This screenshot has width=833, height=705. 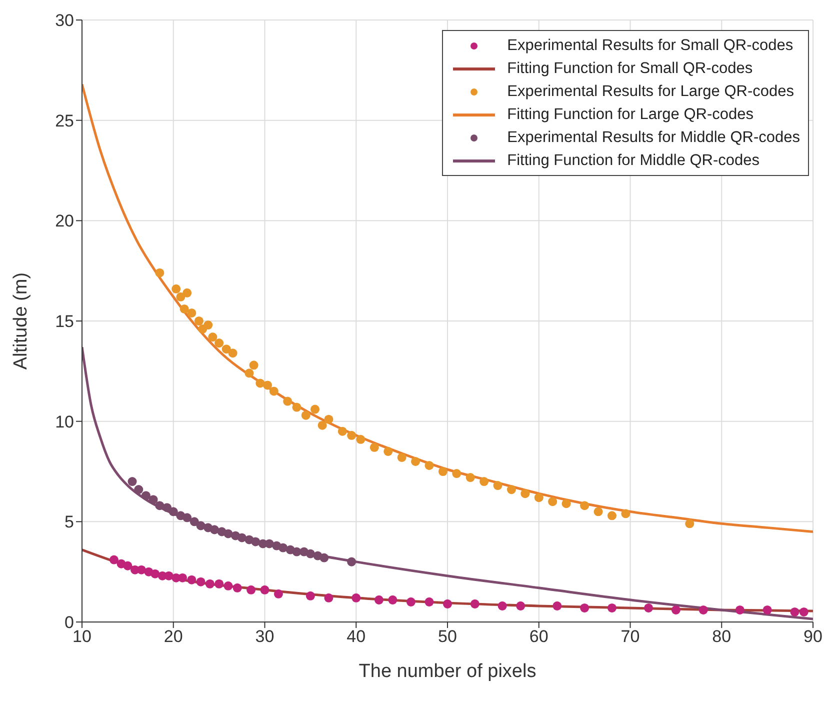 What do you see at coordinates (69, 622) in the screenshot?
I see `y-tick-label: 0` at bounding box center [69, 622].